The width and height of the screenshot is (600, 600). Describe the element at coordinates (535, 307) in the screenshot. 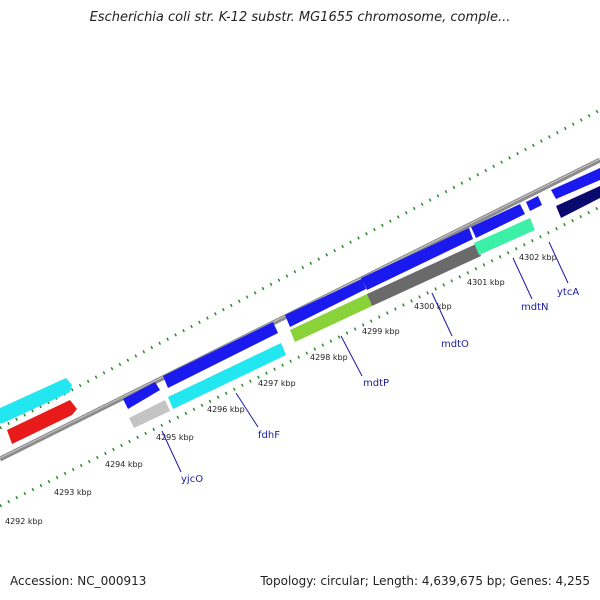

I see `gene-label-mdtN: mdtN` at that location.